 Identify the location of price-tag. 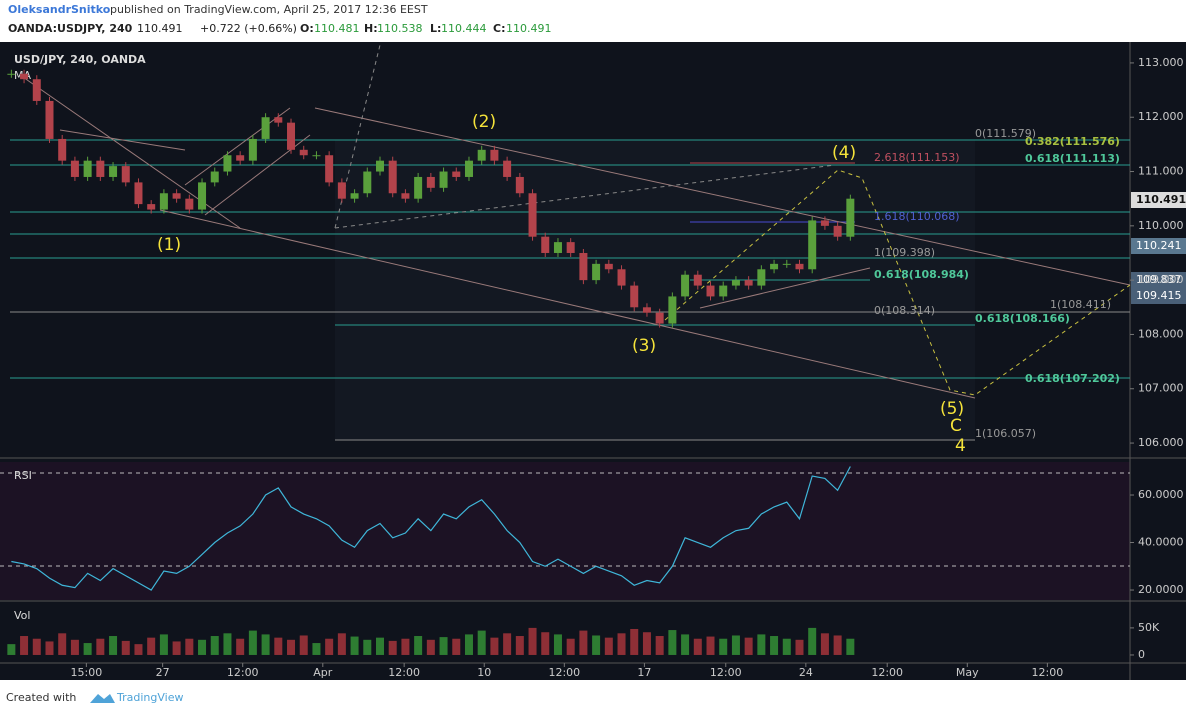
(1158, 280).